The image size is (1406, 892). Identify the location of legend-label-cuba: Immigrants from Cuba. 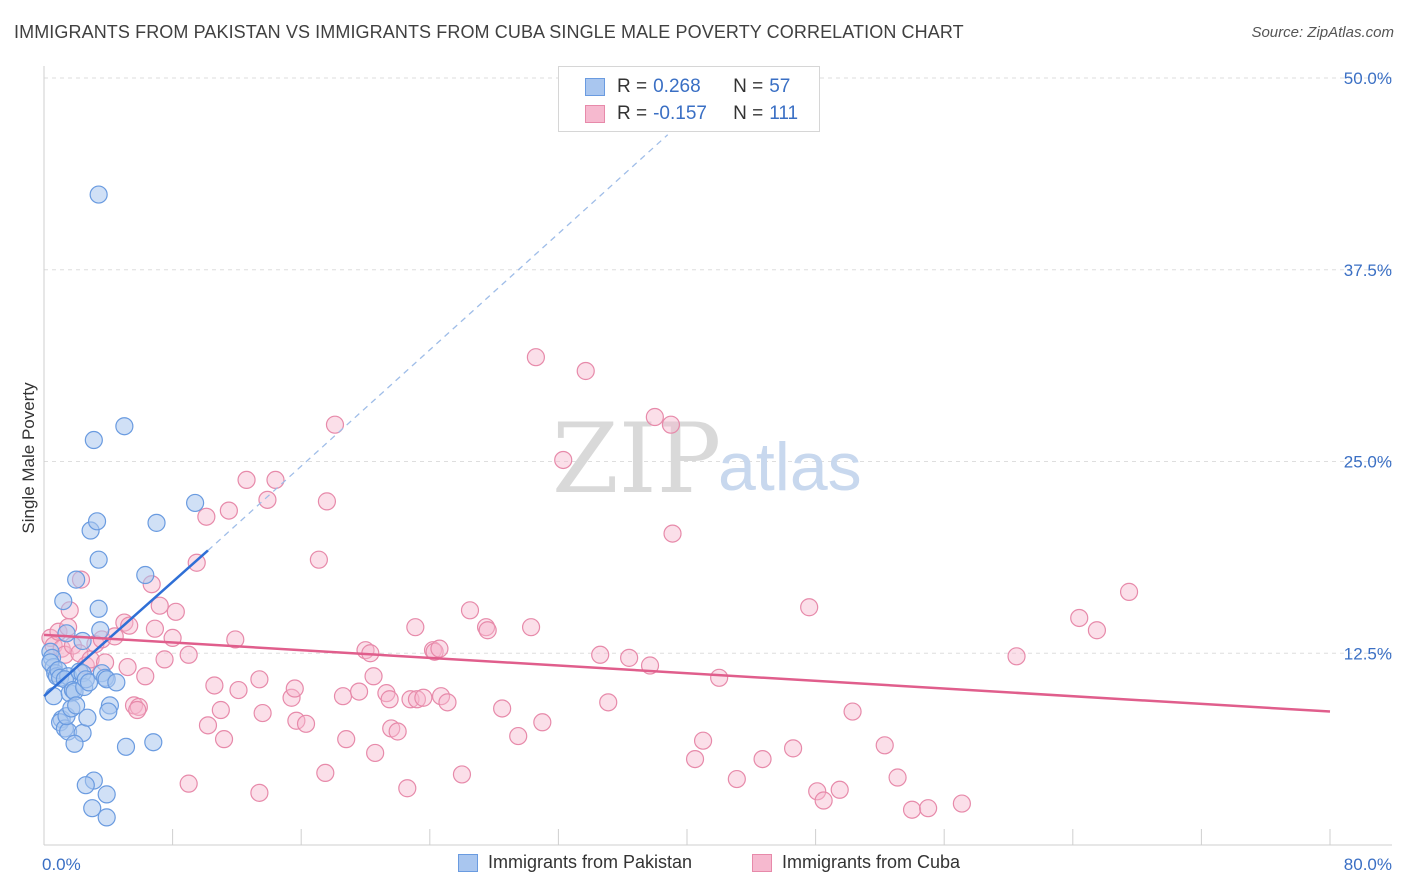
(871, 862).